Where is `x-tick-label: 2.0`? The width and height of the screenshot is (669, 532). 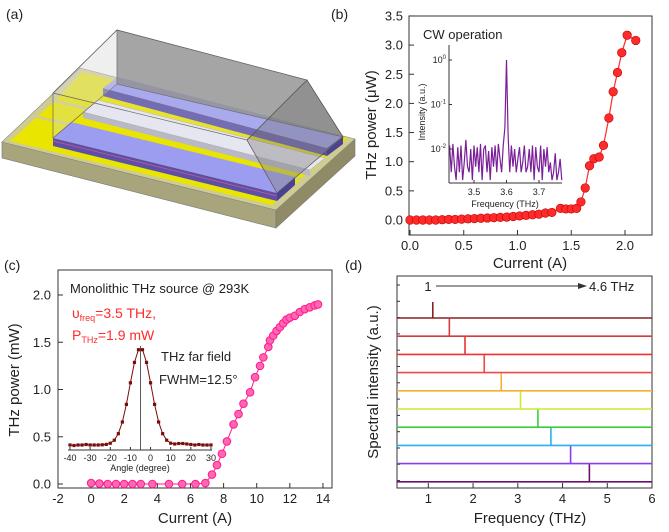
x-tick-label: 2.0 is located at coordinates (625, 245).